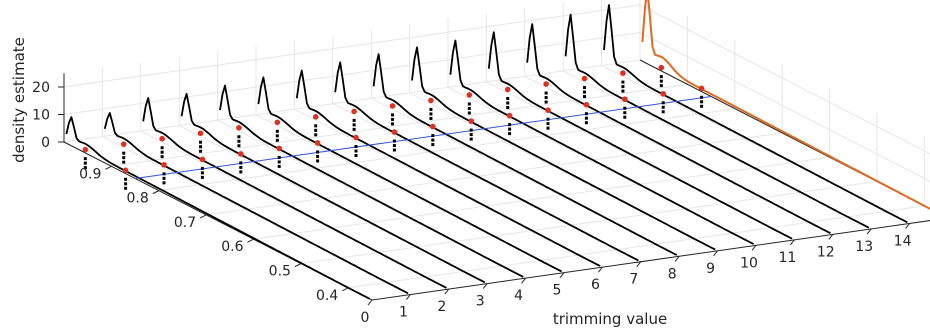 This screenshot has height=333, width=930. What do you see at coordinates (19, 100) in the screenshot?
I see `z-axis-label: density estimate` at bounding box center [19, 100].